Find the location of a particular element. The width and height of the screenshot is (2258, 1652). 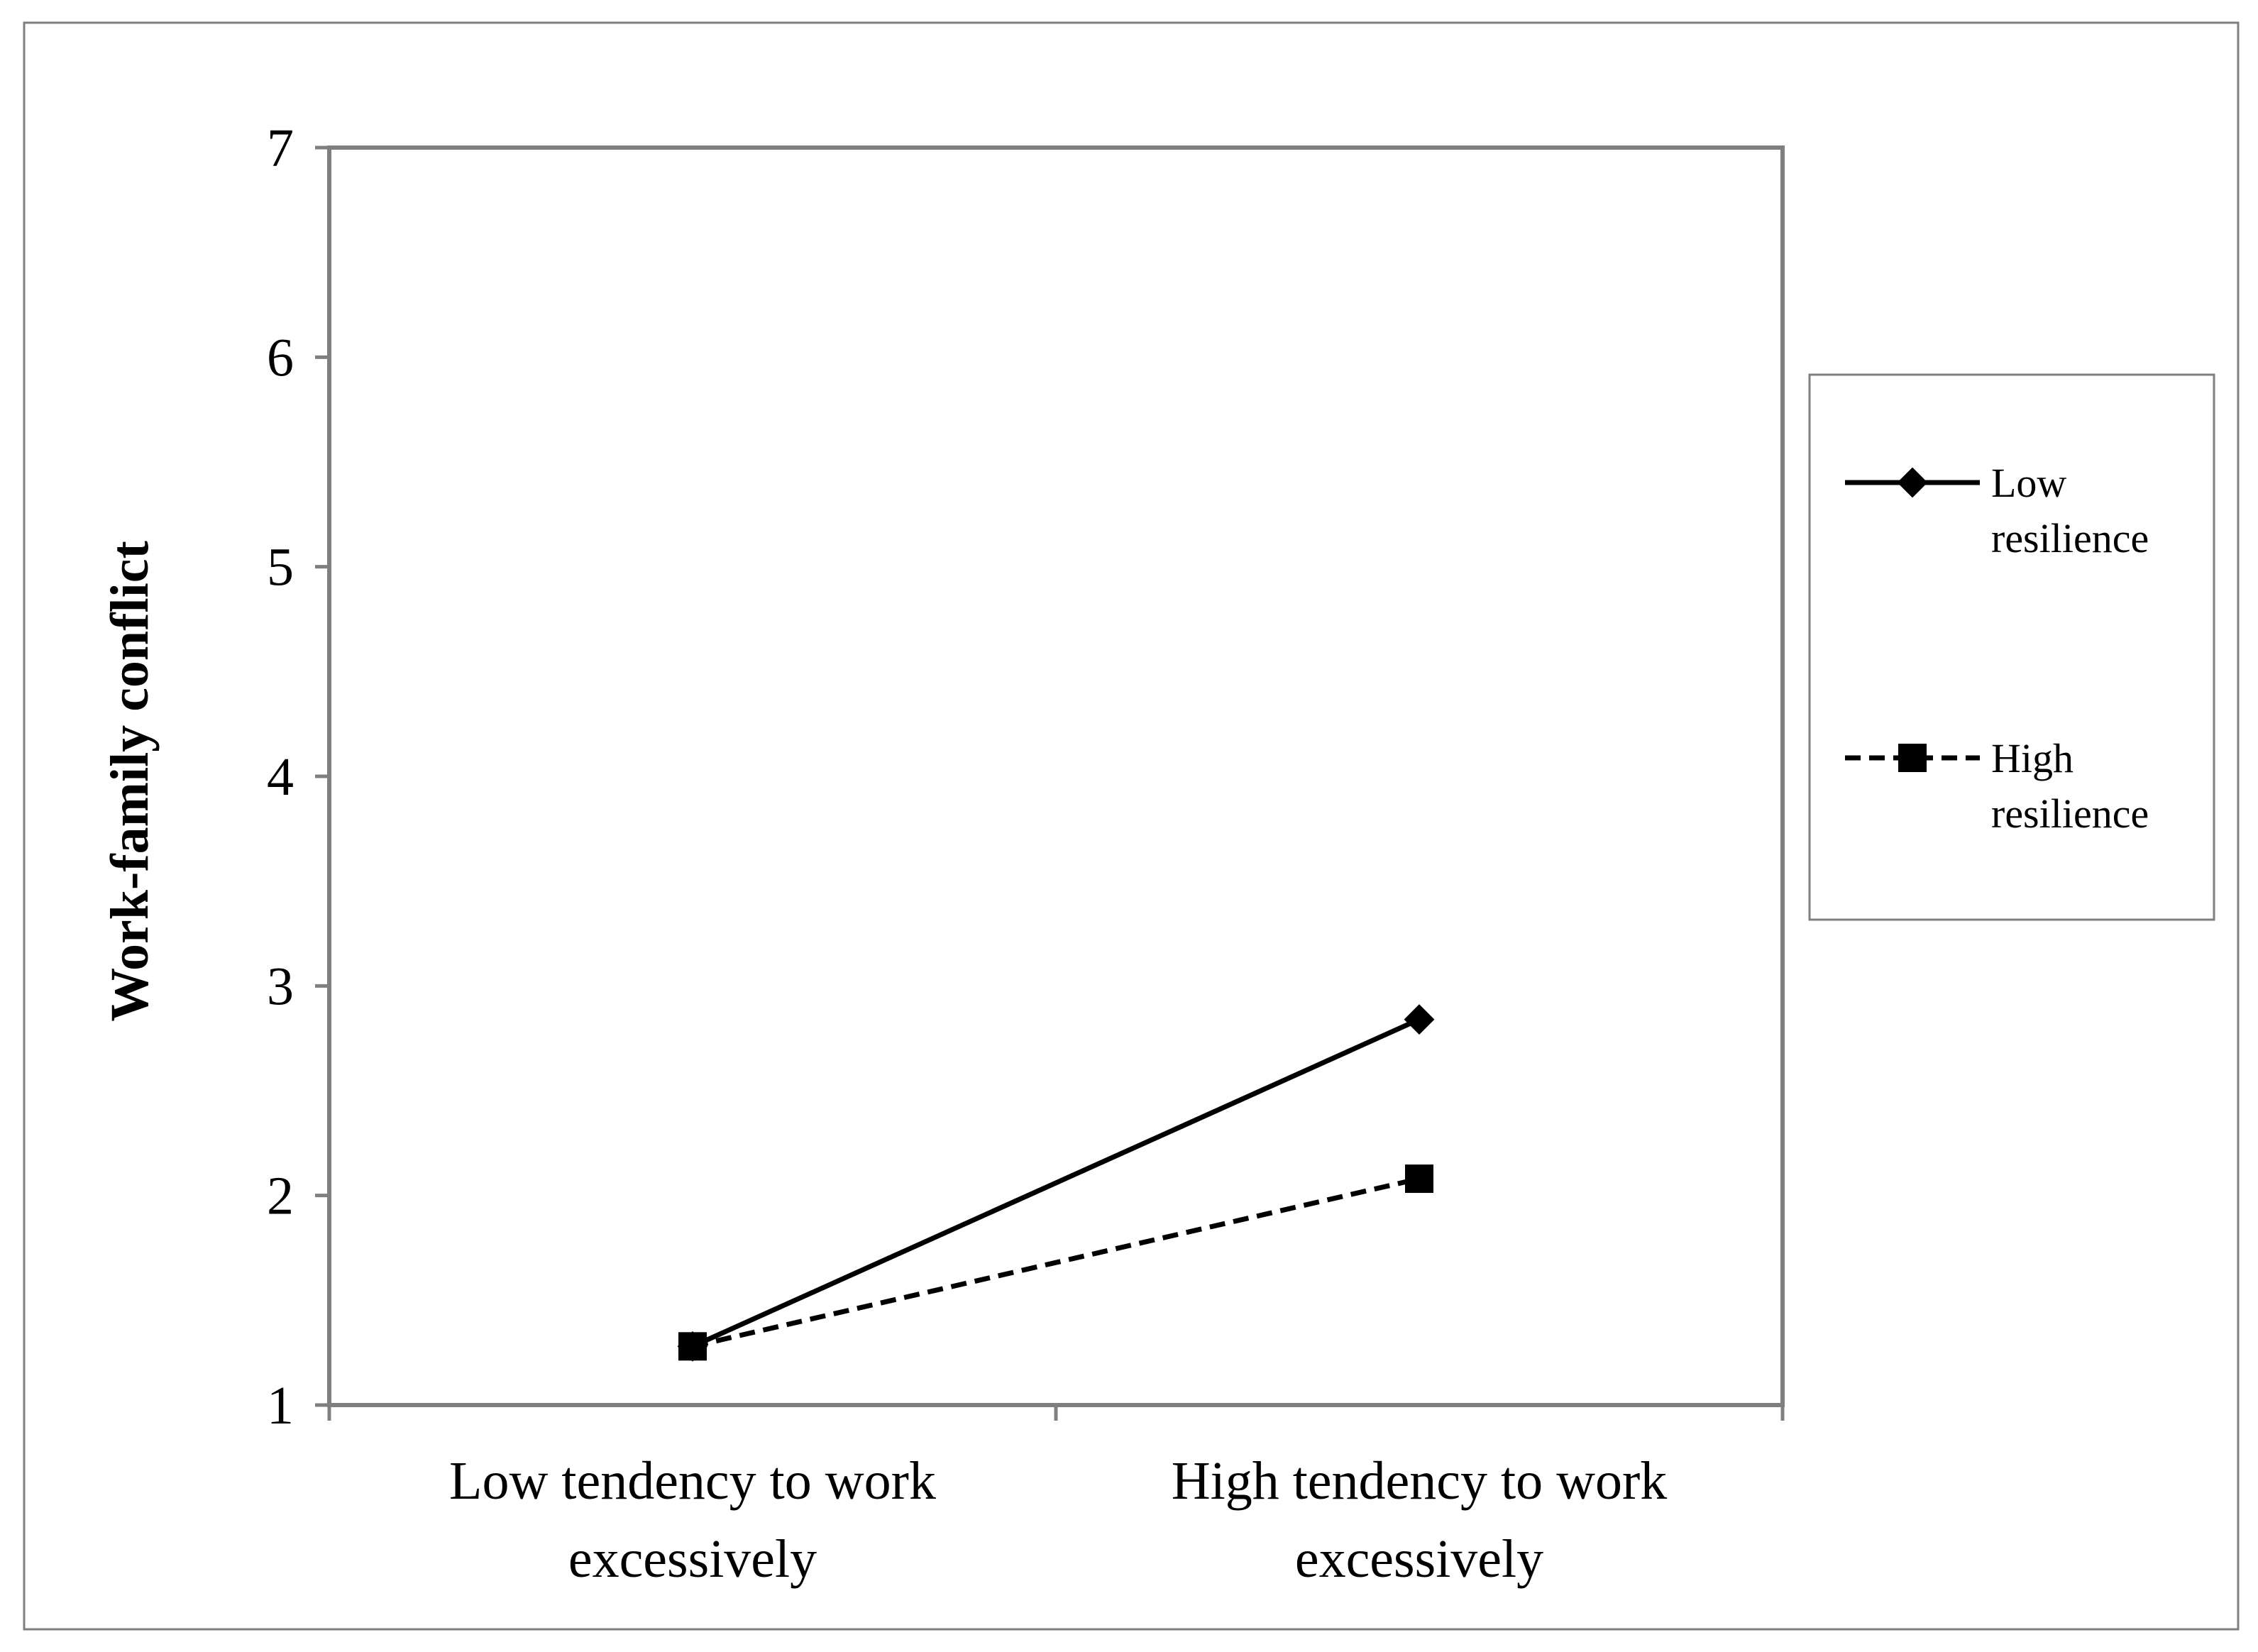

y-tick-label: 1 is located at coordinates (280, 1406).